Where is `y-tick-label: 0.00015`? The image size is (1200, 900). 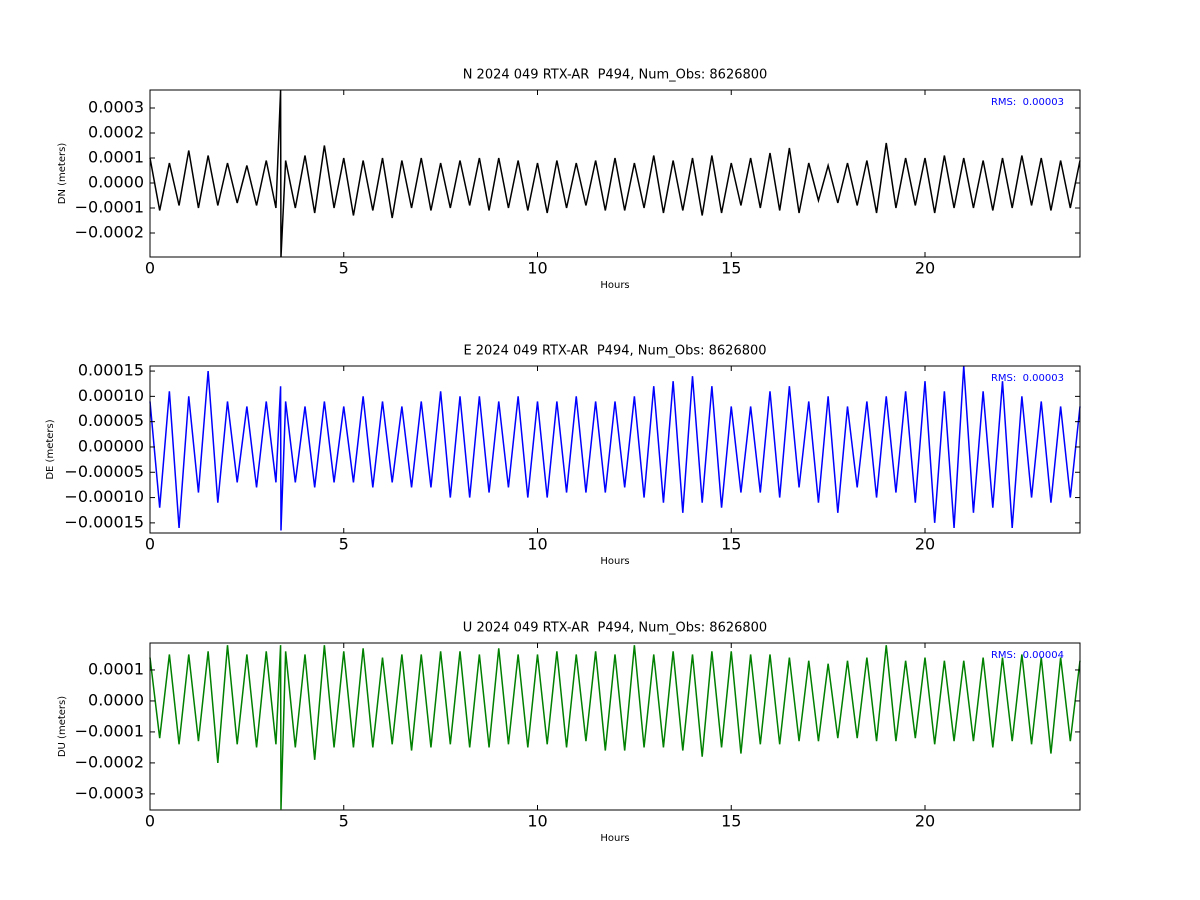
y-tick-label: 0.00015 is located at coordinates (111, 370).